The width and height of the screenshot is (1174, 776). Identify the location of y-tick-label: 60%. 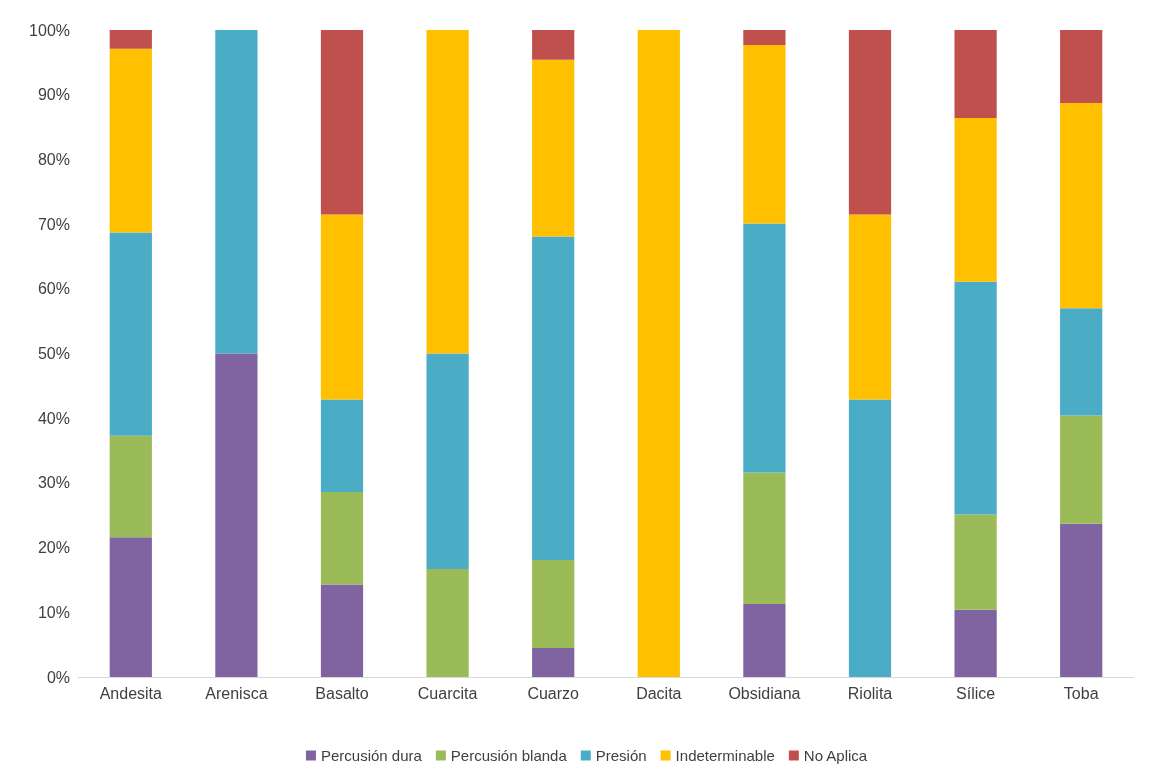
(53, 289).